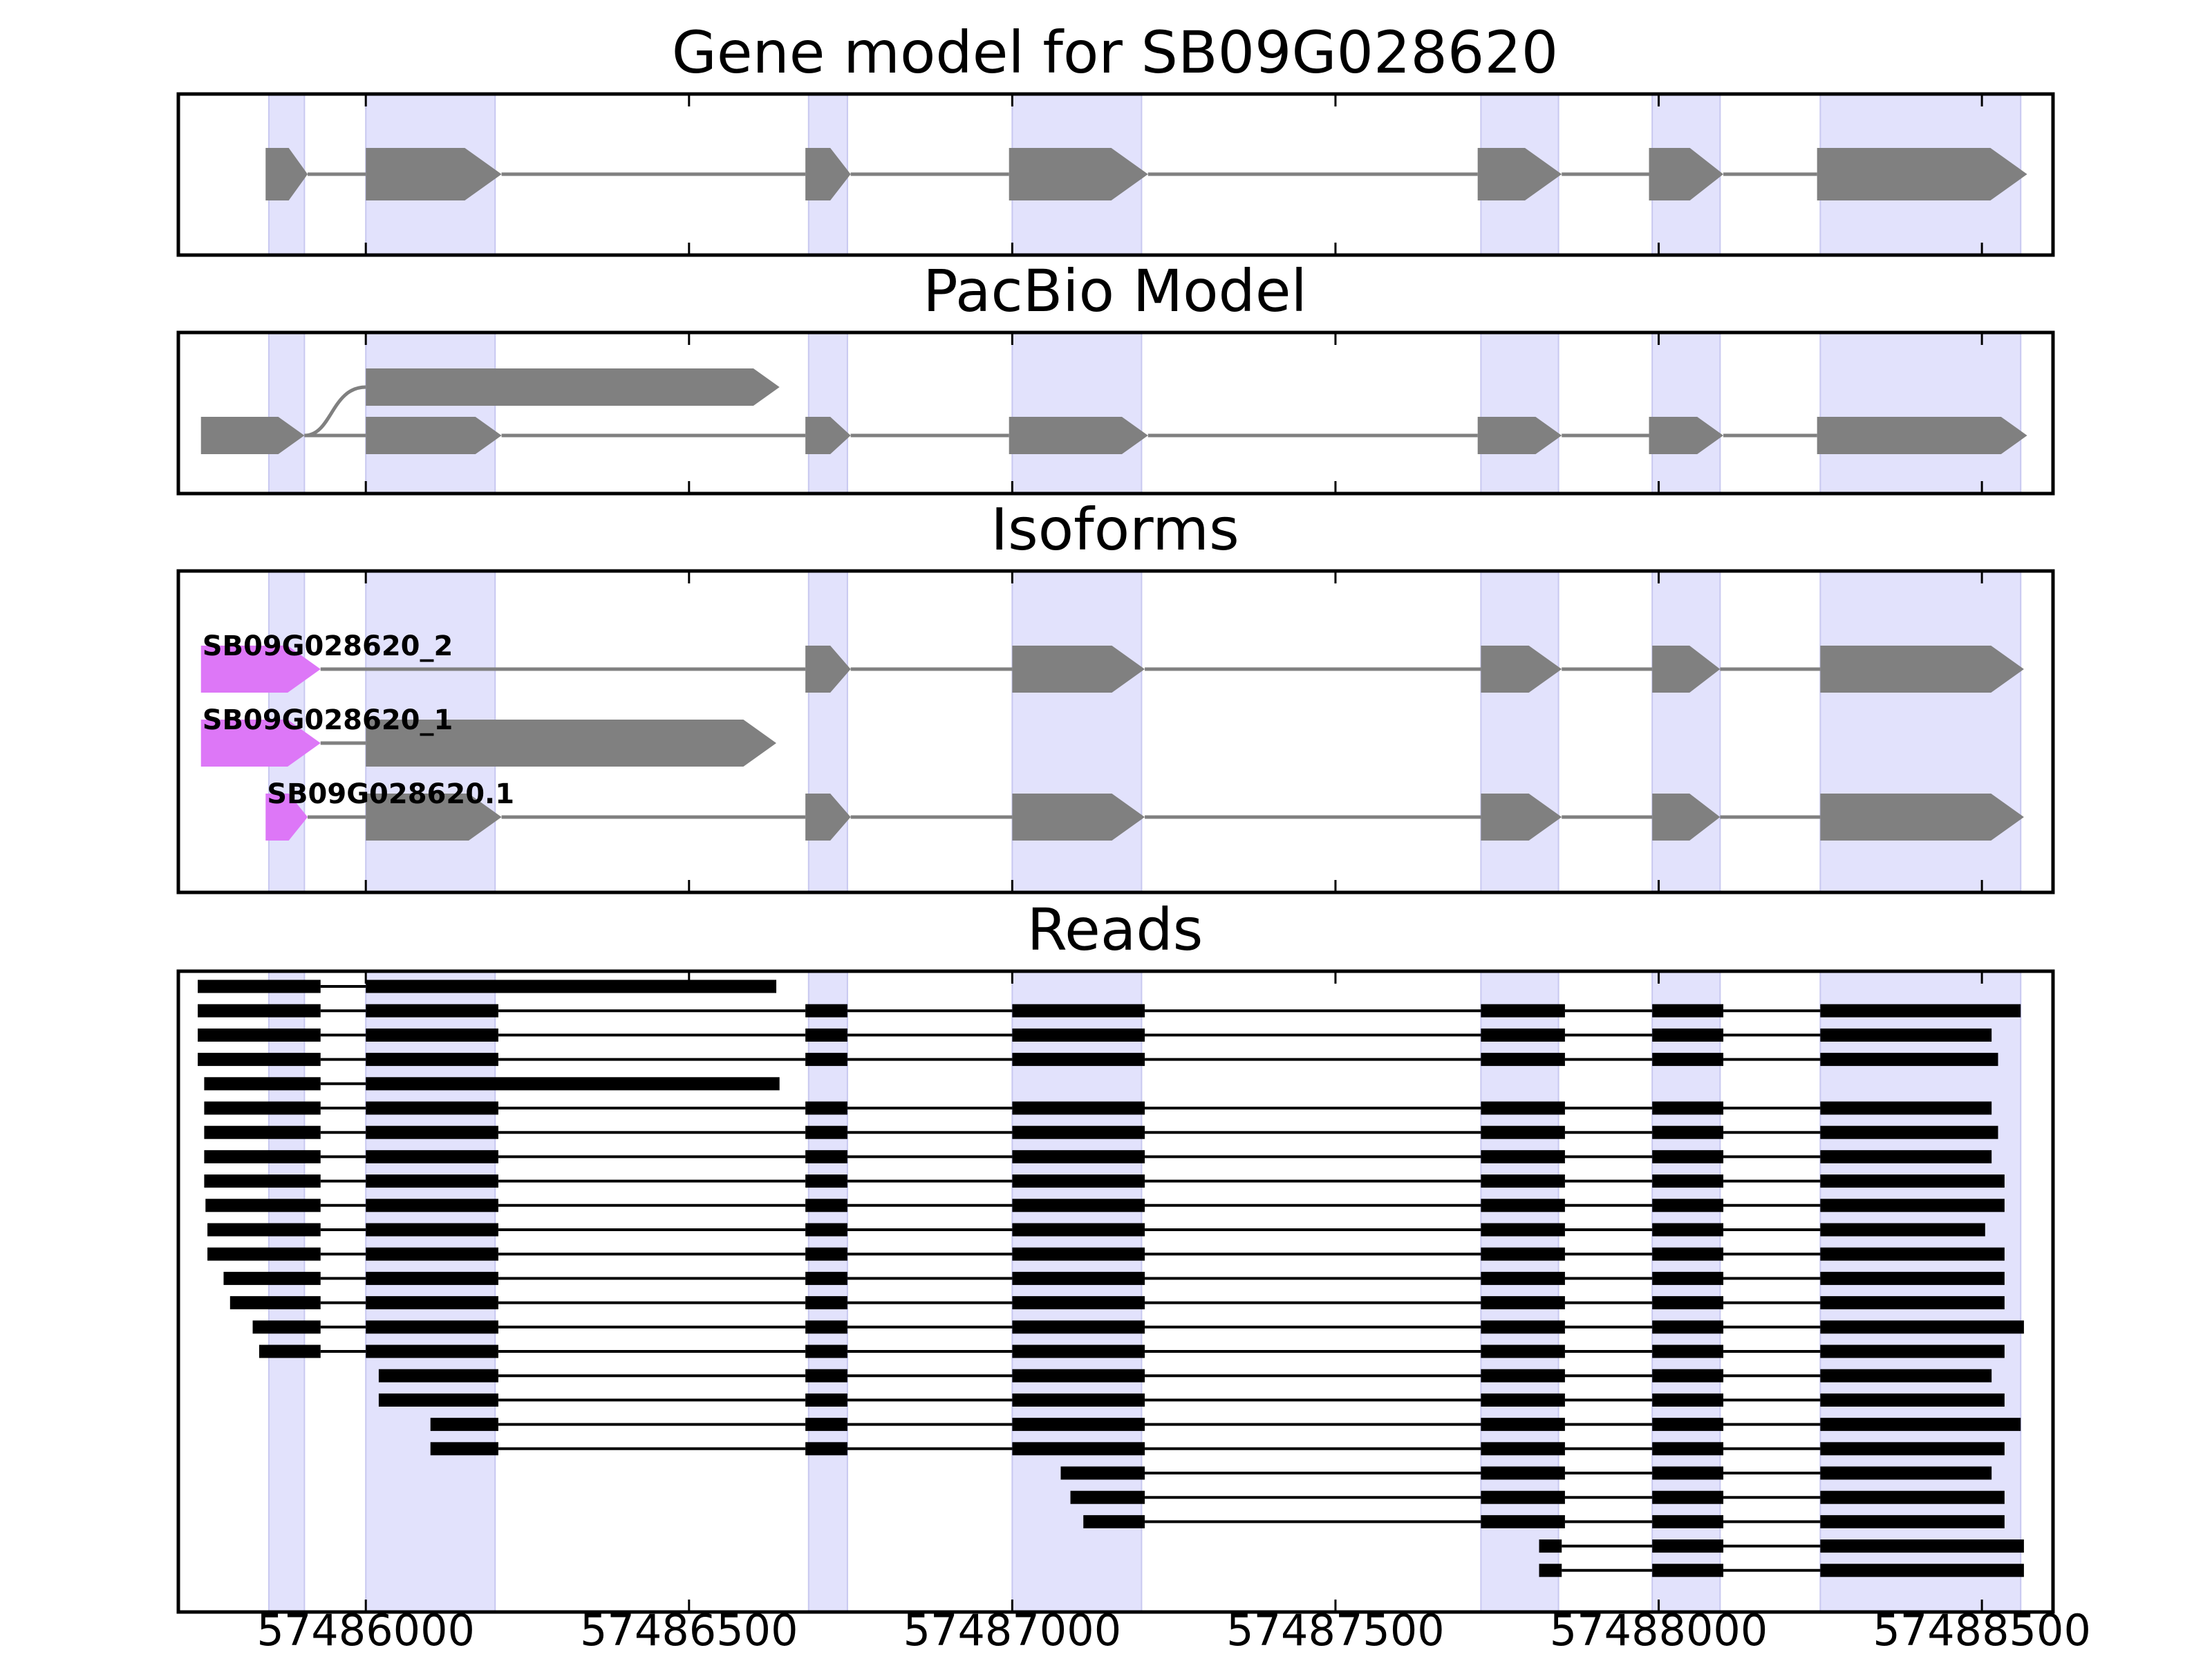  I want to click on panel-pacbio-model: PacBio Model, so click(1115, 377).